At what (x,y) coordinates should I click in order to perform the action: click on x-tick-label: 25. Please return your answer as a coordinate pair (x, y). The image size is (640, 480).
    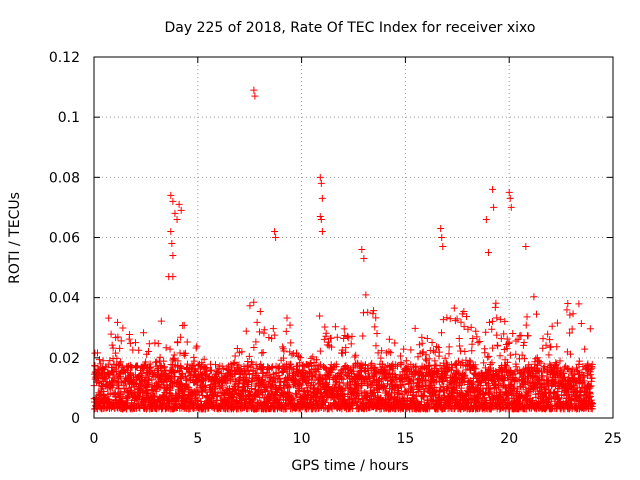
    Looking at the image, I should click on (613, 439).